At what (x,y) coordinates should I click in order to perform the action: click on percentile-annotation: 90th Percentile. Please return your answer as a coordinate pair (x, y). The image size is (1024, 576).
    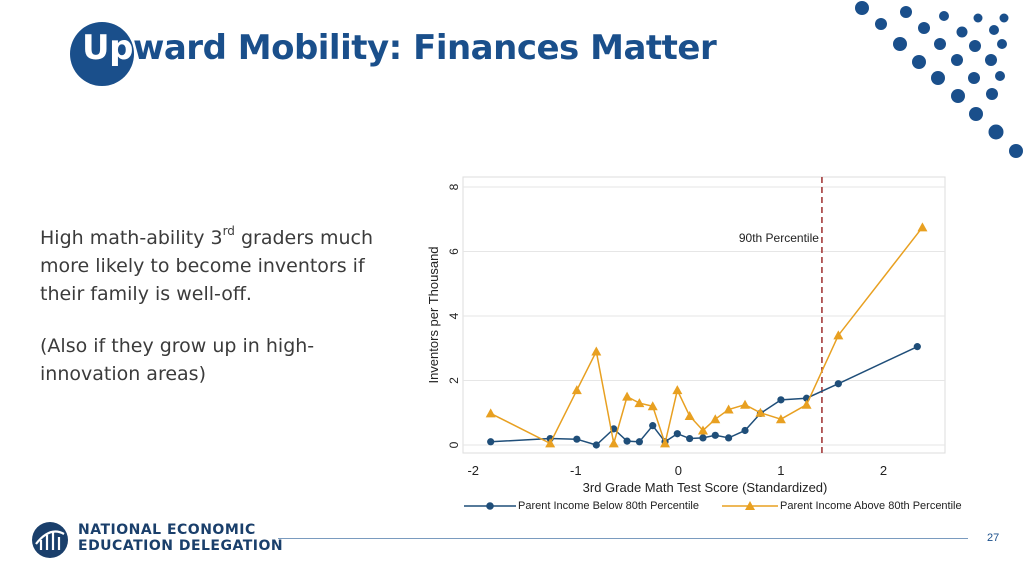
    Looking at the image, I should click on (779, 238).